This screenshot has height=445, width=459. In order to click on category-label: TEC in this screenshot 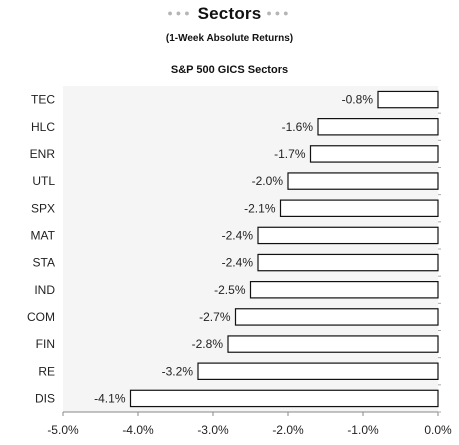, I will do `click(43, 100)`.